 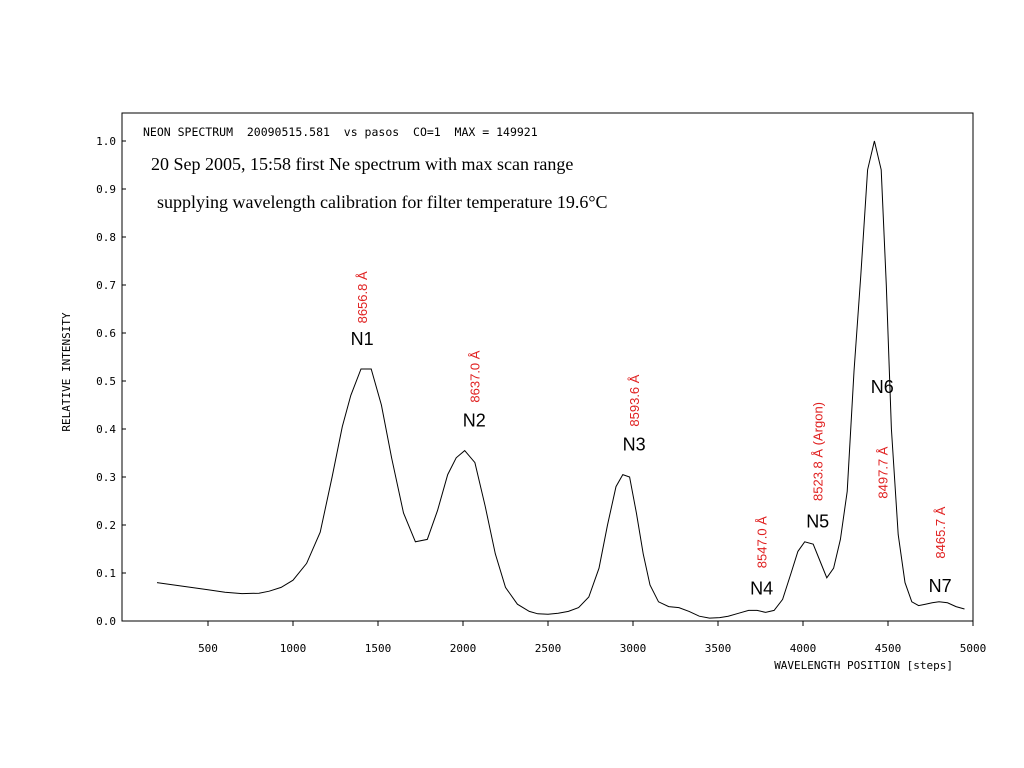 What do you see at coordinates (761, 589) in the screenshot?
I see `peak-label: N4` at bounding box center [761, 589].